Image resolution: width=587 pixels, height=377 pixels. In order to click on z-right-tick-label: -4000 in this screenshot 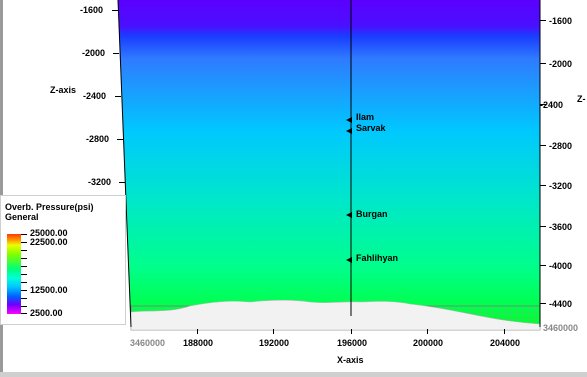, I will do `click(561, 266)`.